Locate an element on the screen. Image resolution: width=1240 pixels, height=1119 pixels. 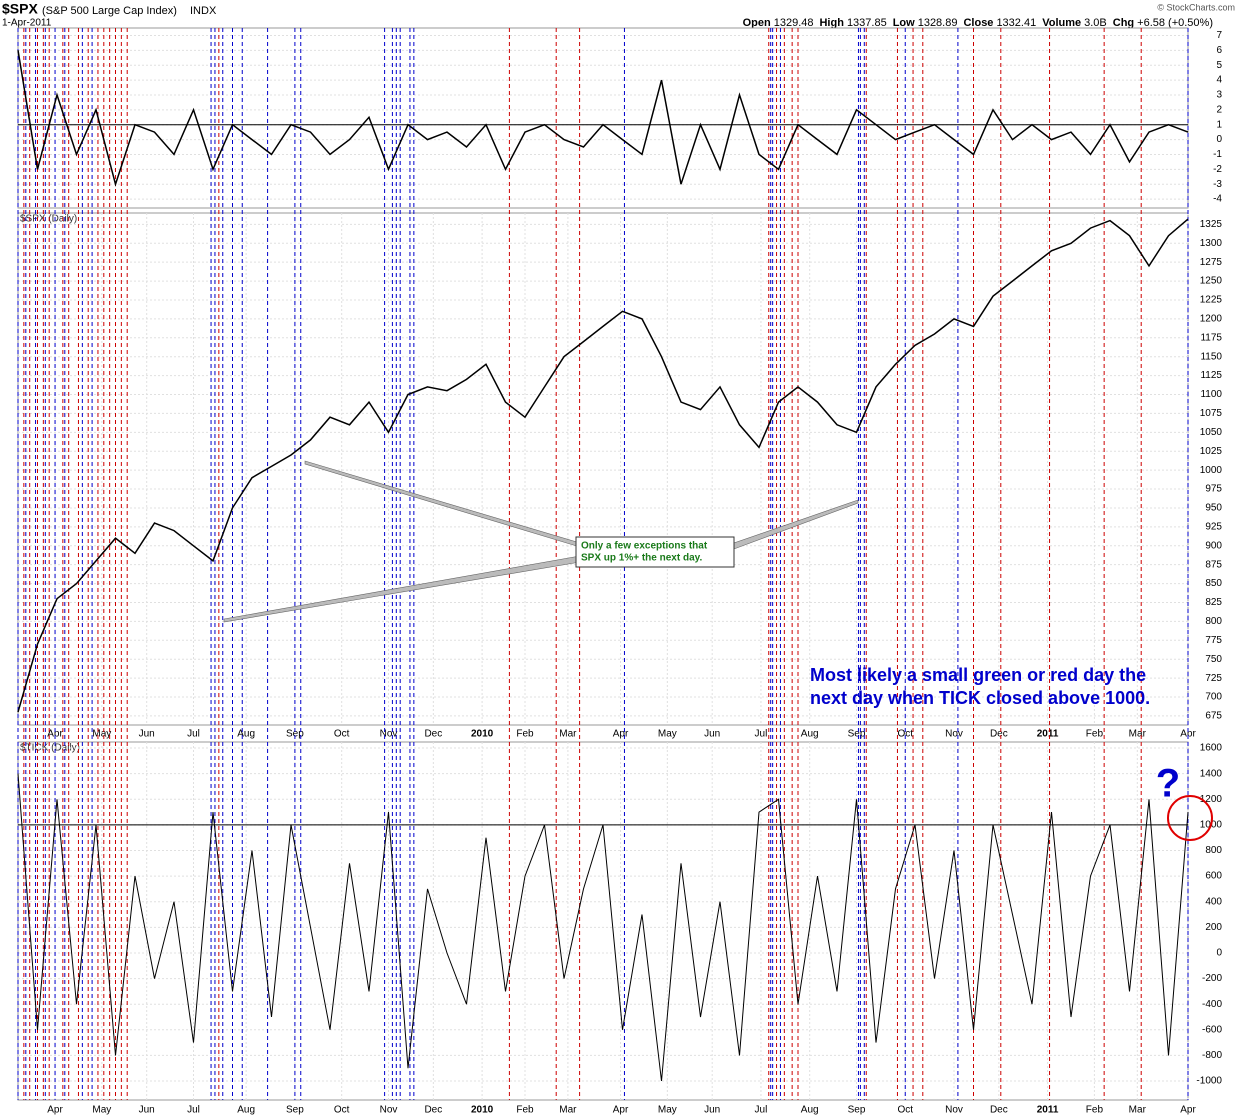
y-tick-label: 675 is located at coordinates (1213, 716).